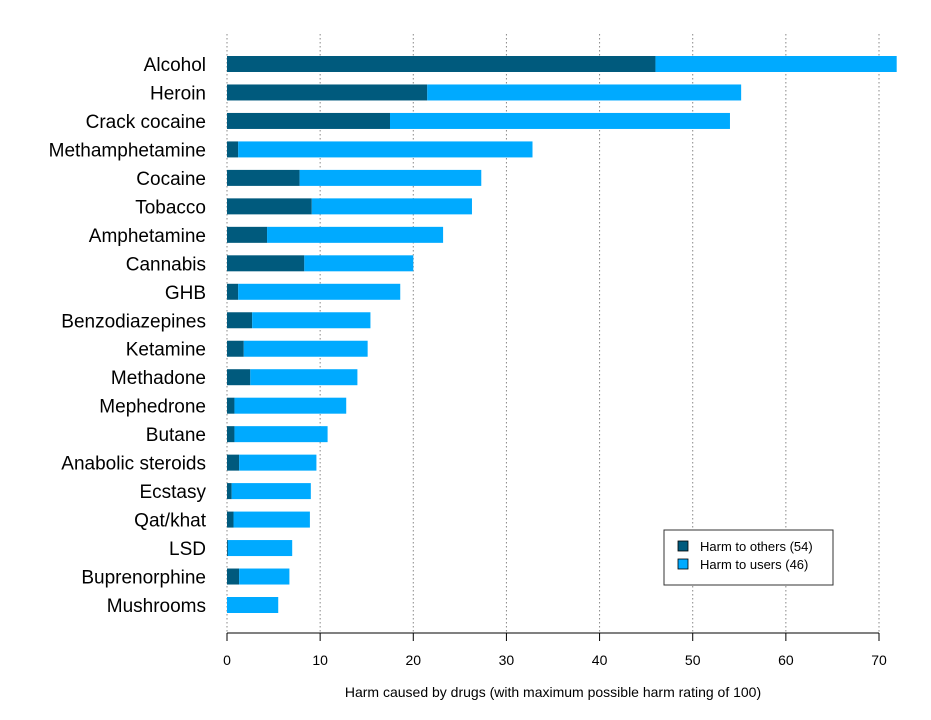  Describe the element at coordinates (171, 179) in the screenshot. I see `category-label: Cocaine` at that location.